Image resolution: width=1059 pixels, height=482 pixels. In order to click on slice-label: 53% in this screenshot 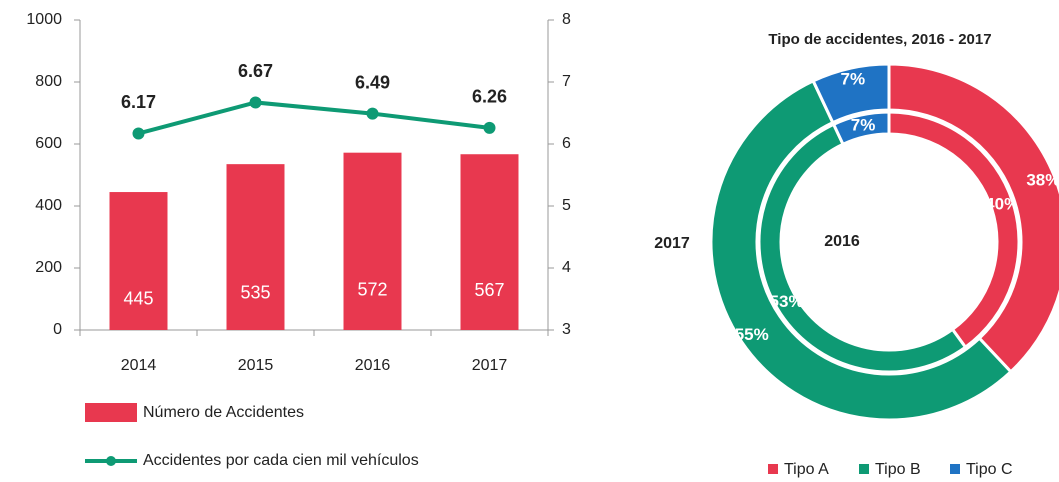, I will do `click(787, 301)`.